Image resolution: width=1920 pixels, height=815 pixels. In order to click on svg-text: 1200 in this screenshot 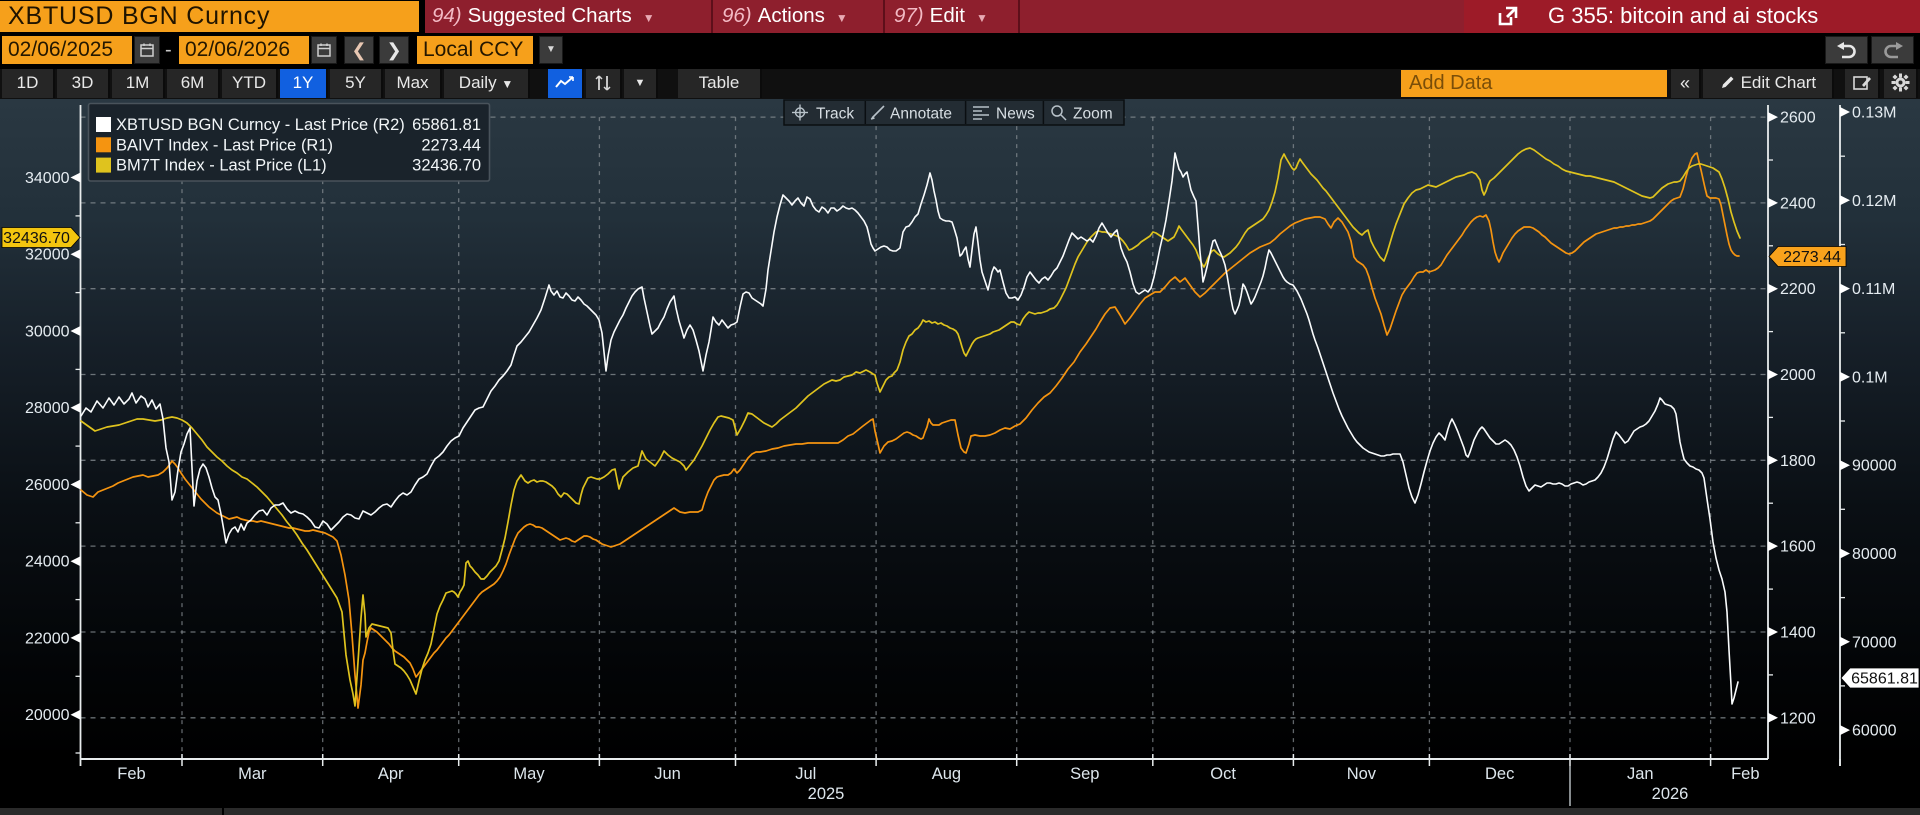, I will do `click(1798, 718)`.